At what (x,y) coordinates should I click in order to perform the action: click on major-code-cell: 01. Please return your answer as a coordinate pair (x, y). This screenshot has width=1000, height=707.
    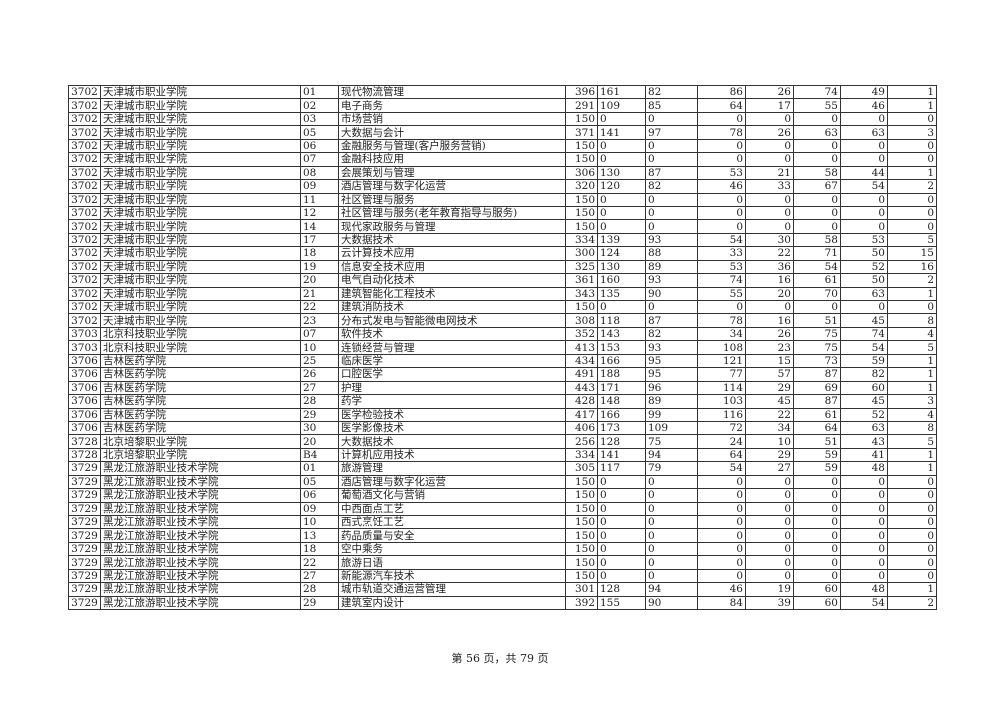
    Looking at the image, I should click on (319, 92).